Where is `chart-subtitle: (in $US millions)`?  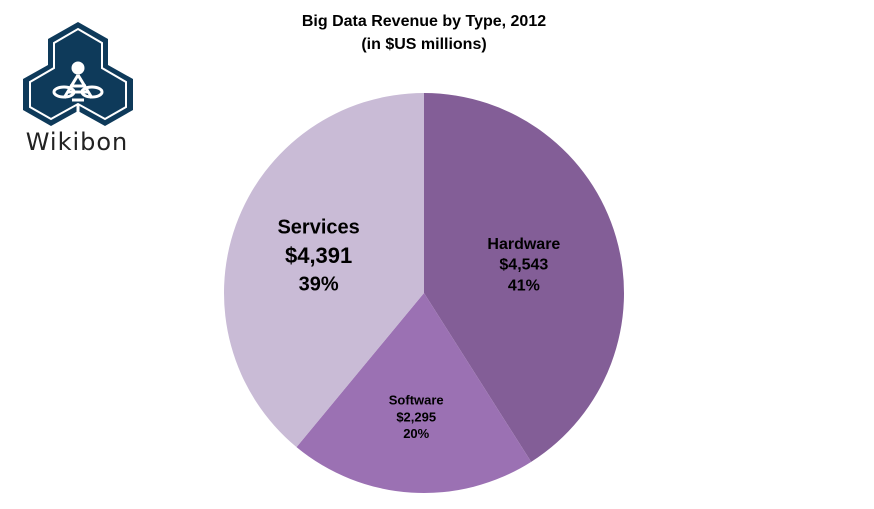
chart-subtitle: (in $US millions) is located at coordinates (424, 44).